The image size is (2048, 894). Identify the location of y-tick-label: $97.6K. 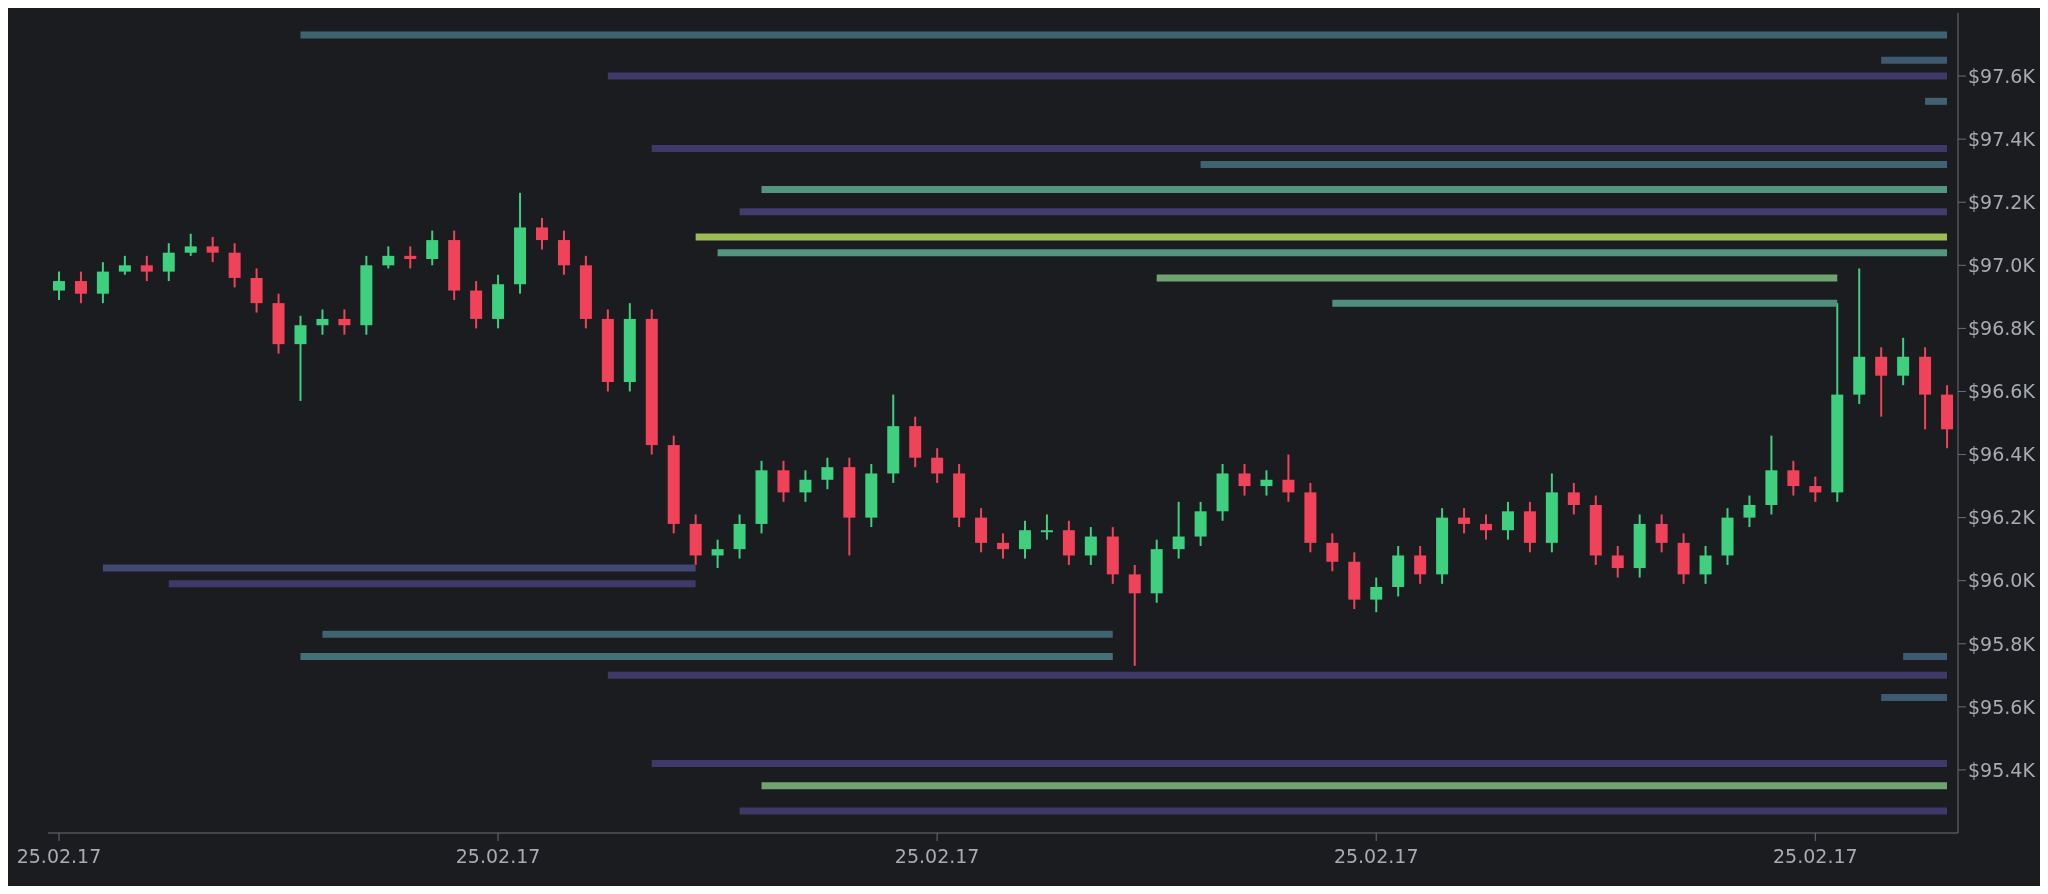
(2002, 75).